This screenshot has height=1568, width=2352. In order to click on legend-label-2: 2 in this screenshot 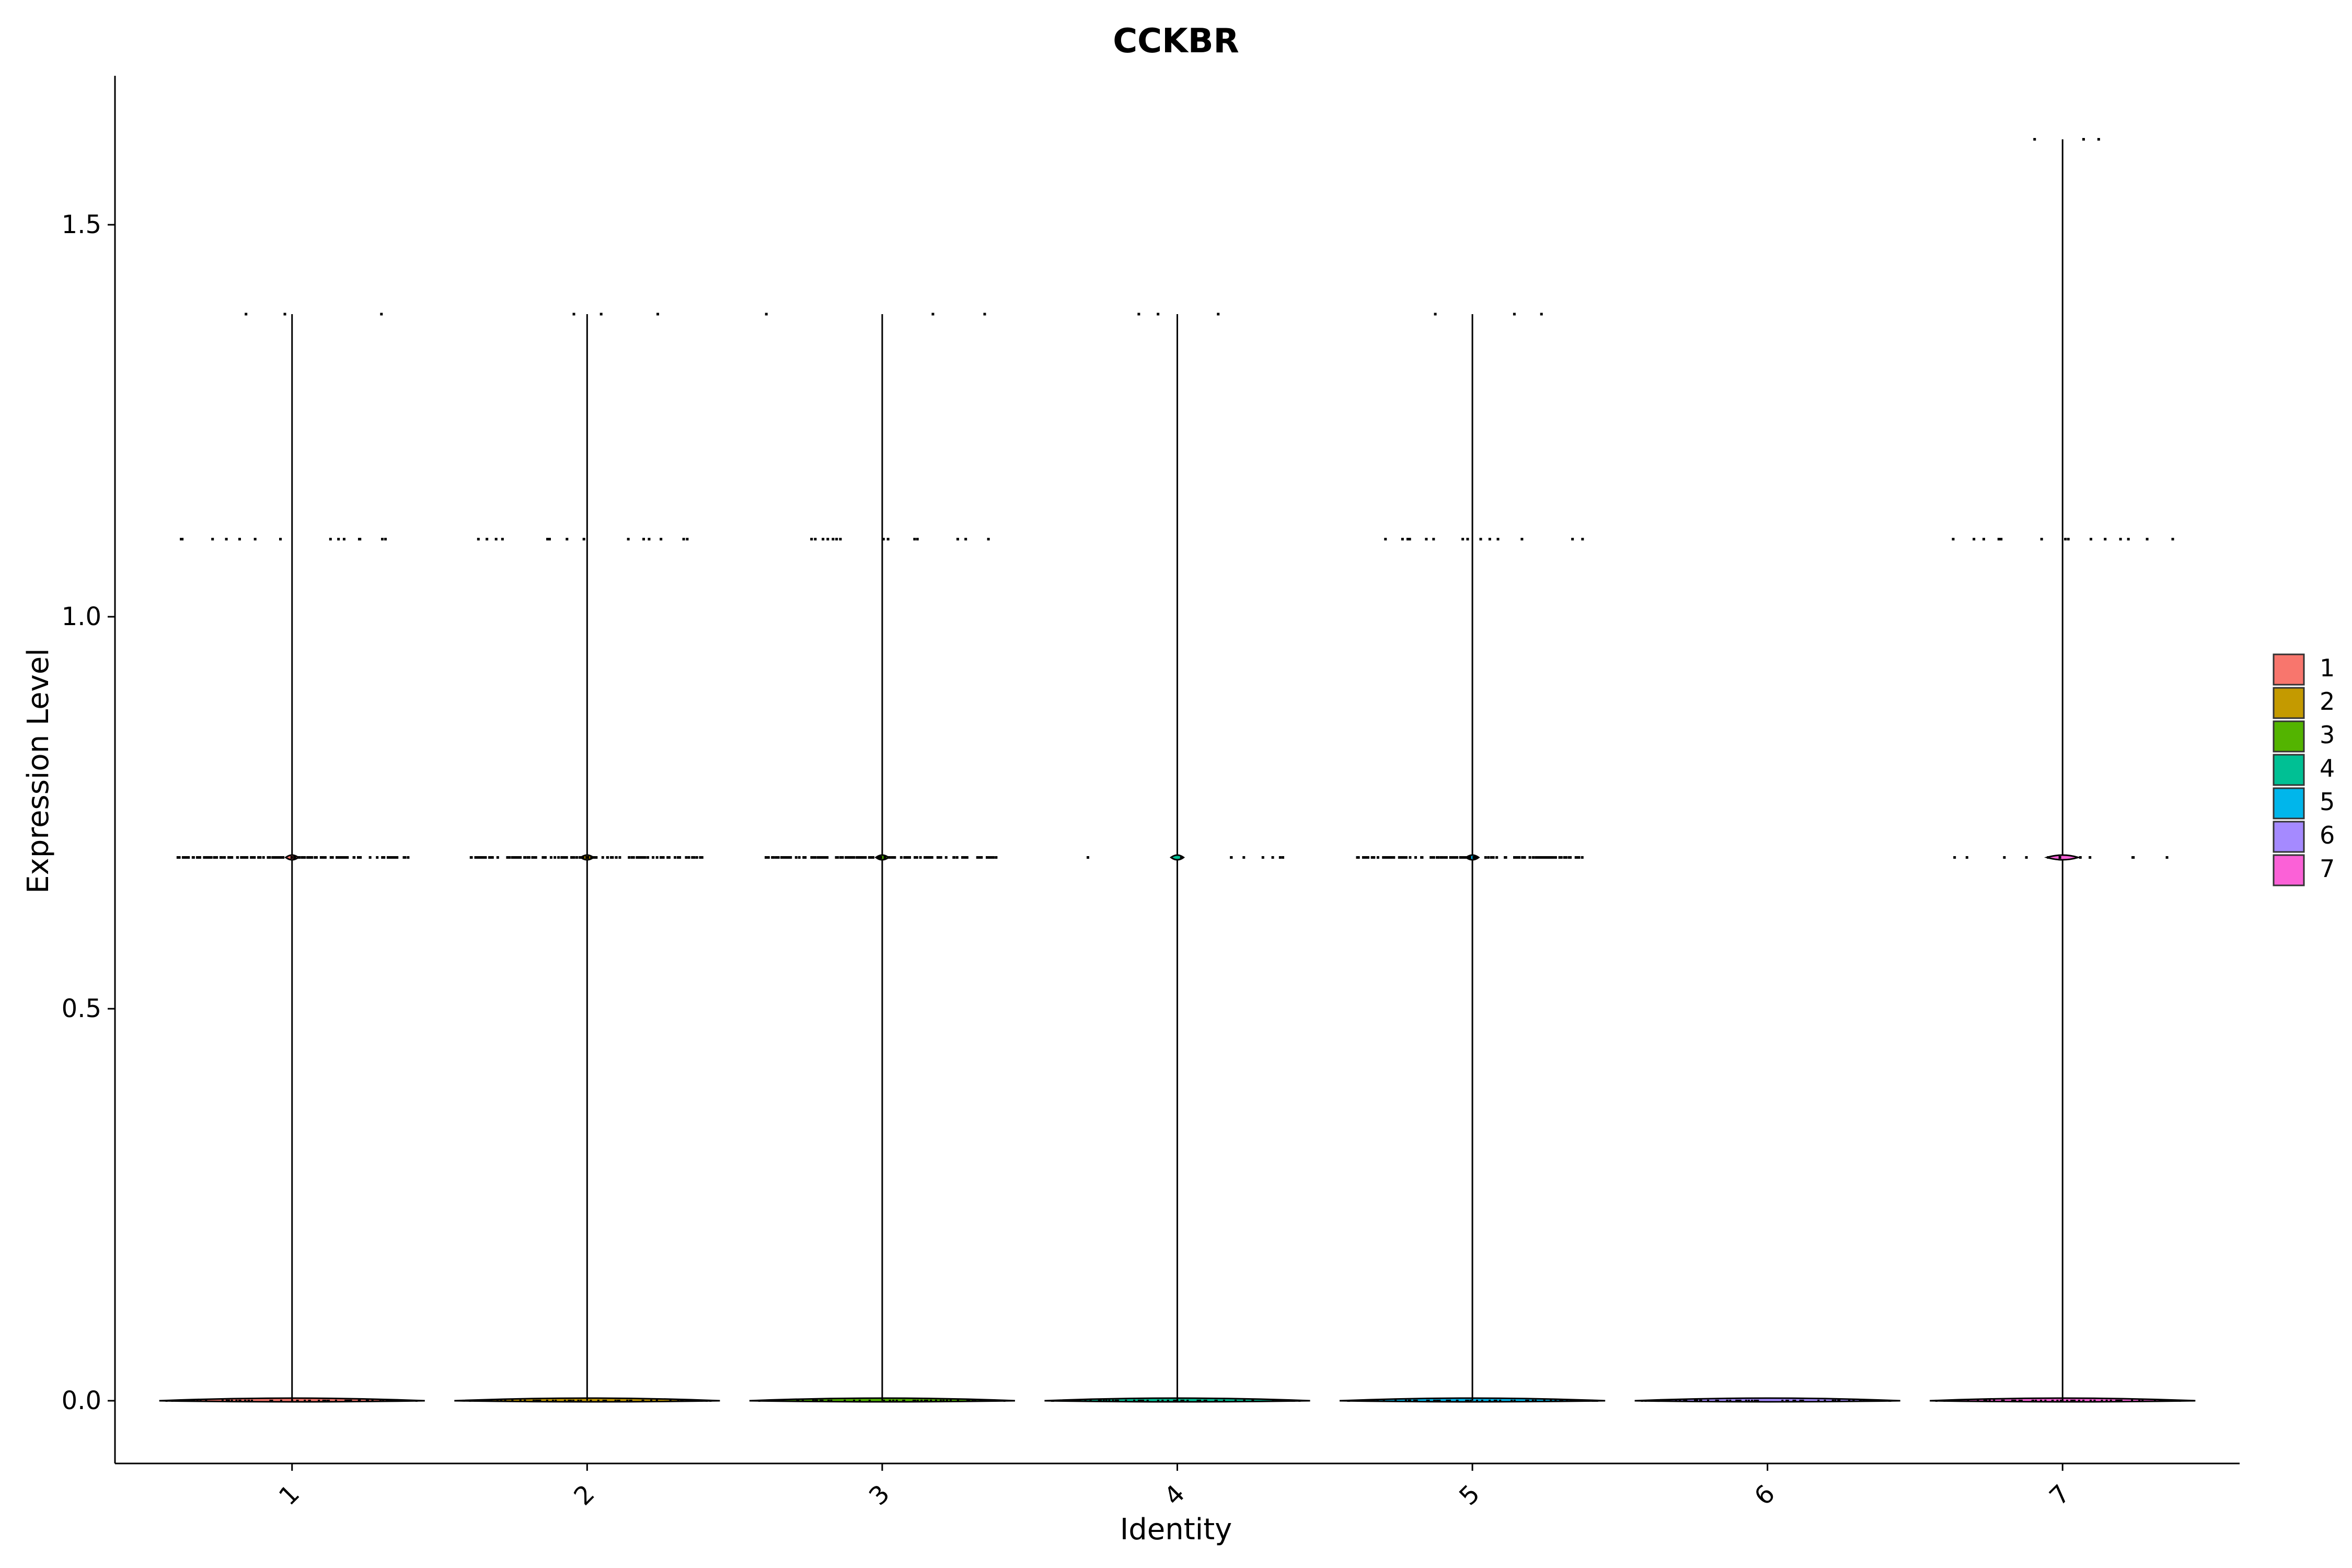, I will do `click(2327, 701)`.